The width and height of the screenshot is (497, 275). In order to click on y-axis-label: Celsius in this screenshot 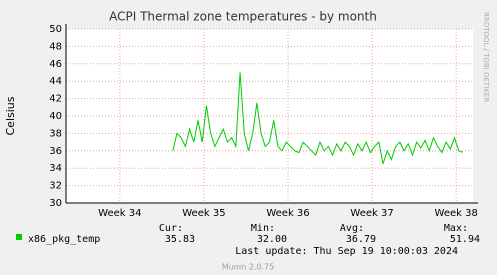, I will do `click(10, 115)`.